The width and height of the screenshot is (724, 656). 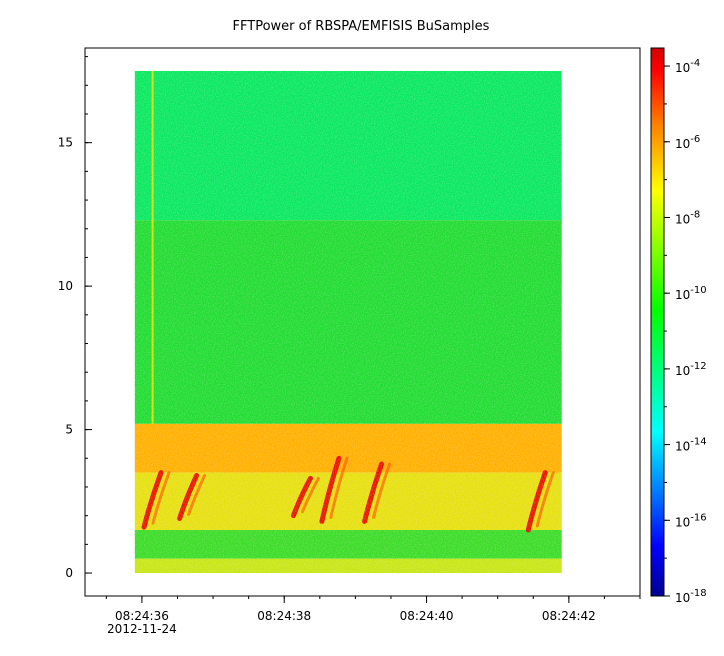 What do you see at coordinates (142, 616) in the screenshot?
I see `x-tick-label: 08:24:36` at bounding box center [142, 616].